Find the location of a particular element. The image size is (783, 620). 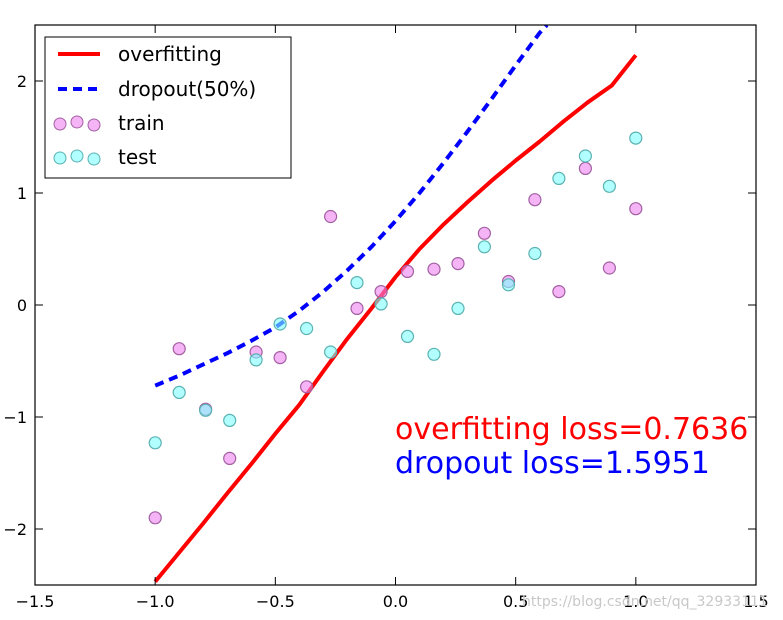

y-tick-label: −1 is located at coordinates (15, 417).